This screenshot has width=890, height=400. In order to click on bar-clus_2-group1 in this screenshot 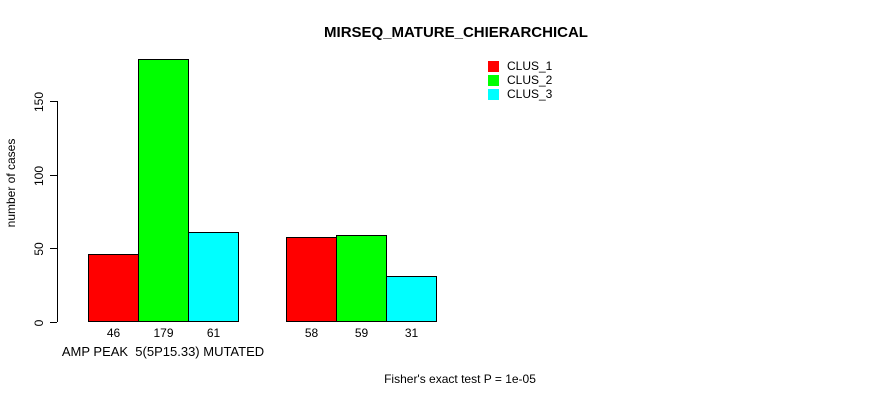, I will do `click(163, 190)`.